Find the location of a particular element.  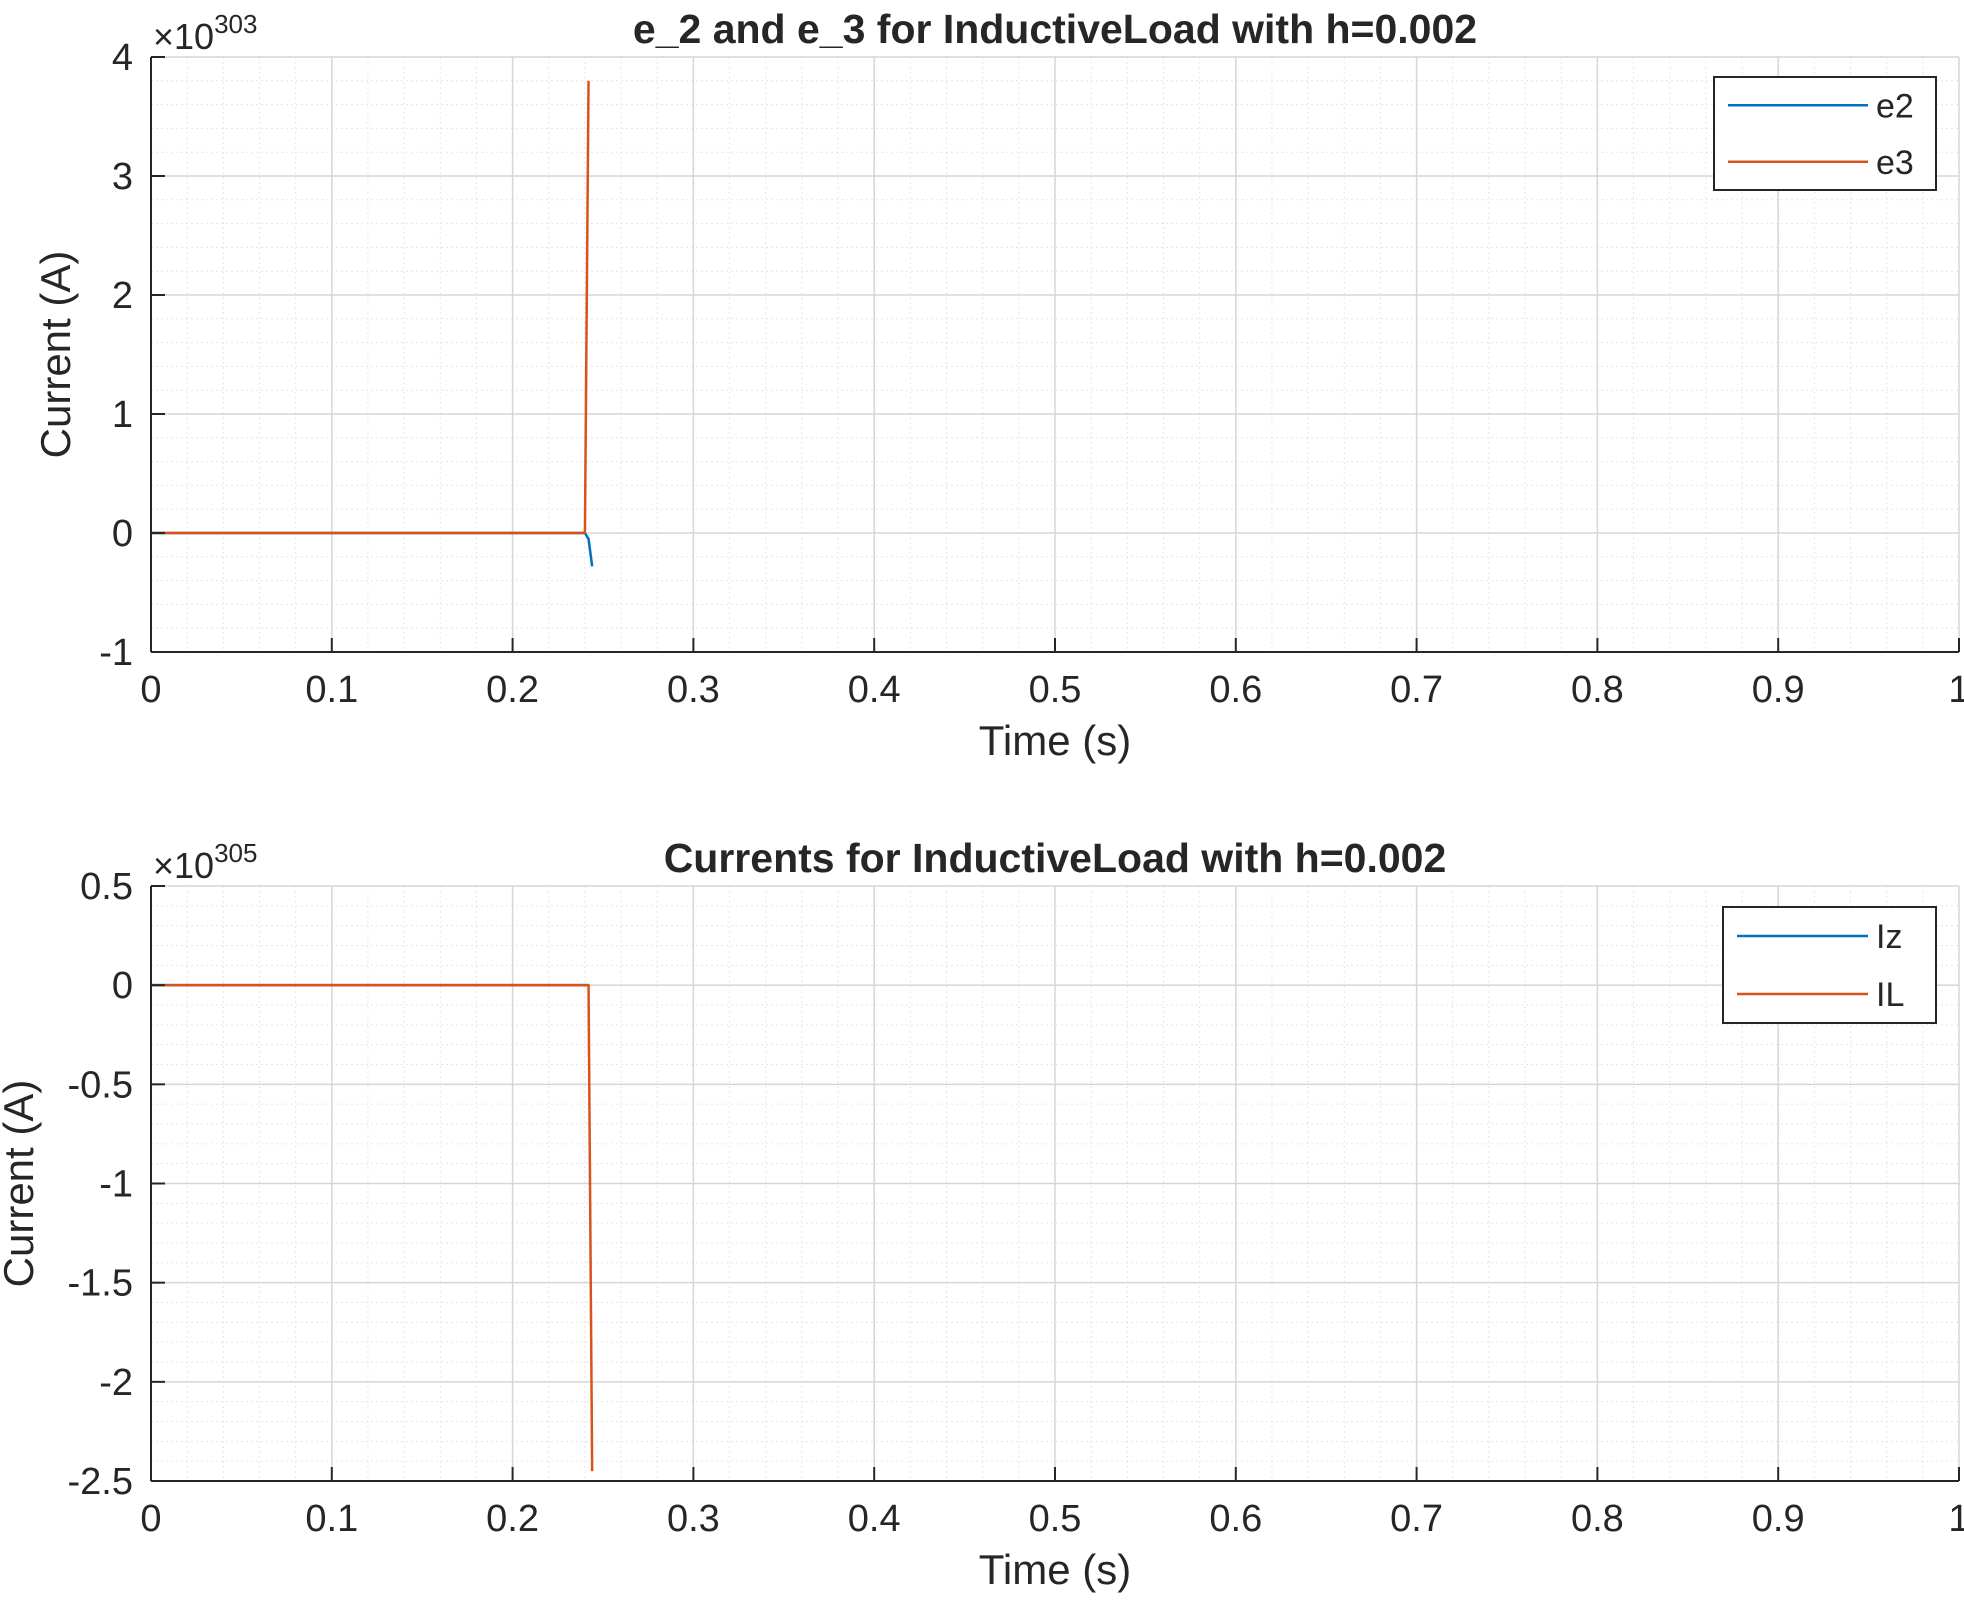

legend: e2 e3 is located at coordinates (1825, 133).